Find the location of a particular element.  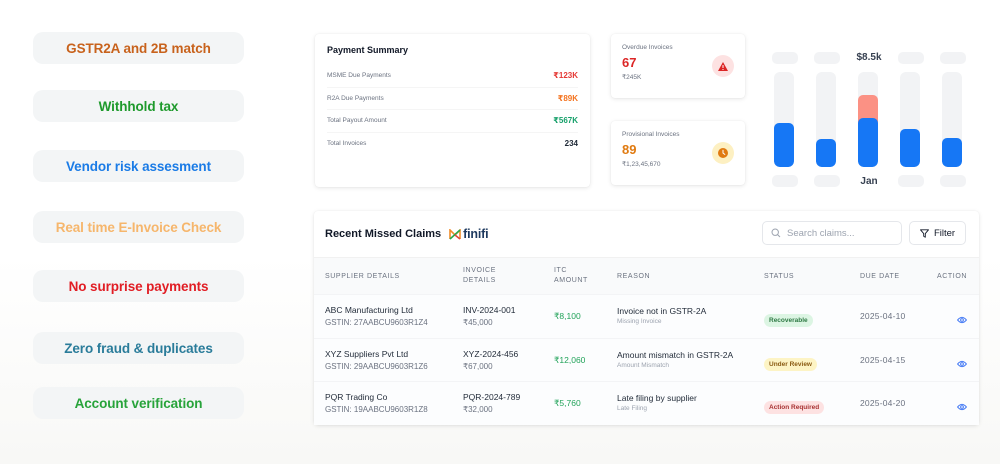

feature-pill-gstr-match: GSTR2A and 2B match is located at coordinates (138, 48).